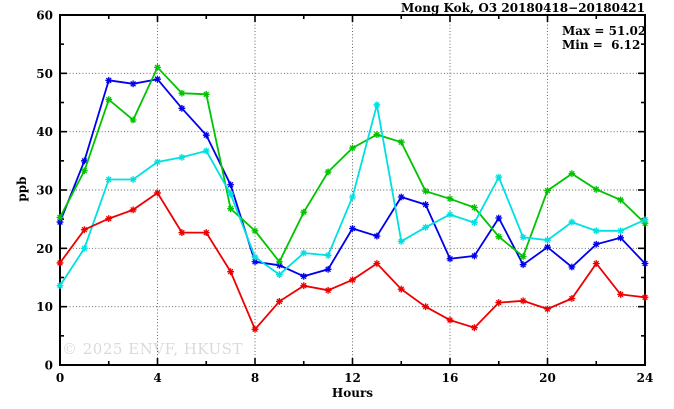 This screenshot has width=674, height=409. I want to click on x-tick-label: 12, so click(352, 378).